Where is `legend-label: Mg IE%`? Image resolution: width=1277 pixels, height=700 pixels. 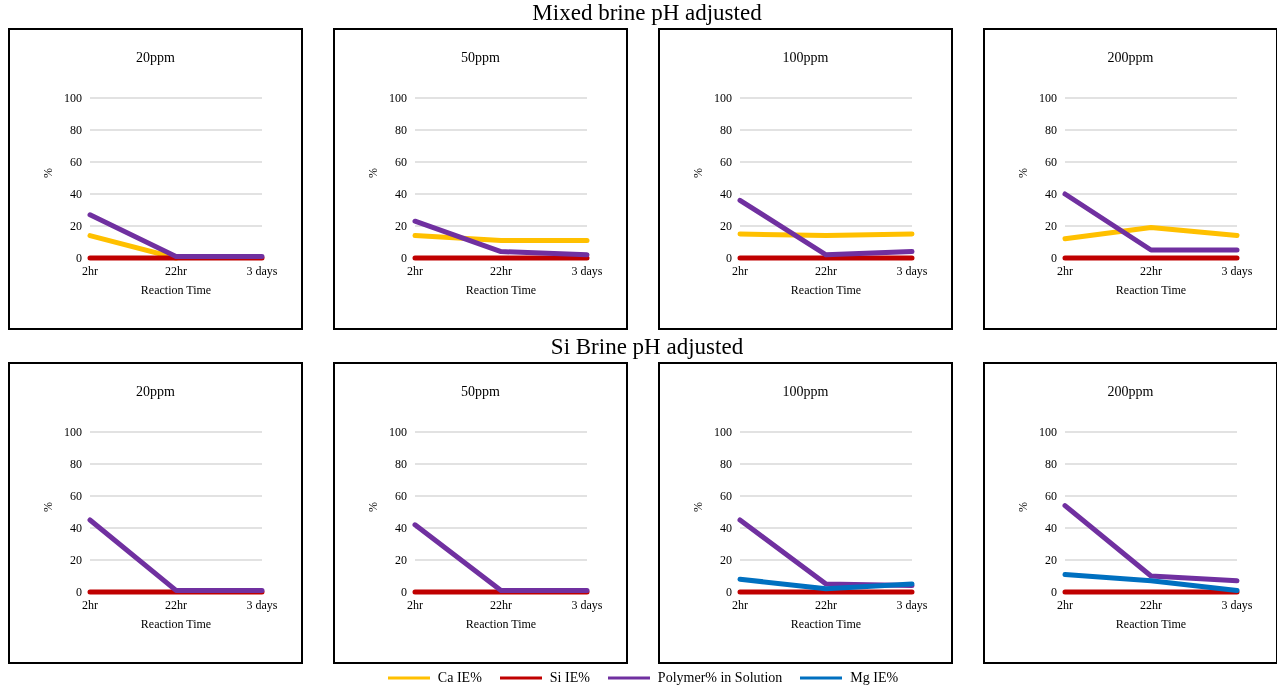 legend-label: Mg IE% is located at coordinates (874, 678).